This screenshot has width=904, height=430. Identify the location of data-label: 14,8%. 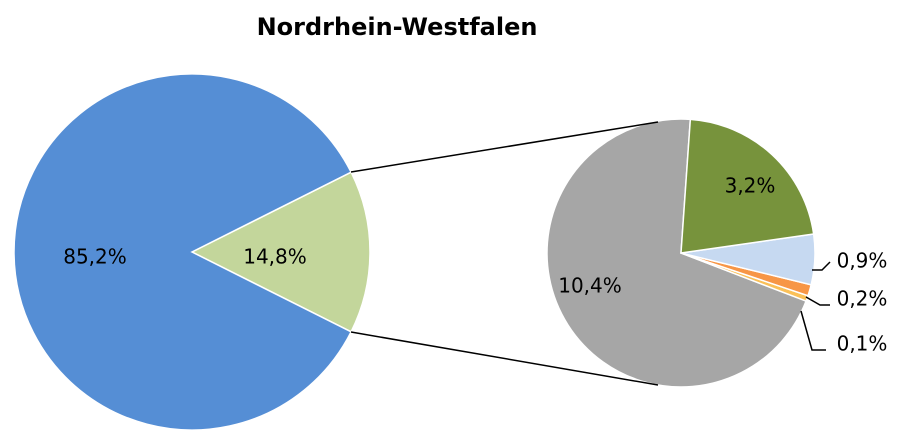
(275, 257).